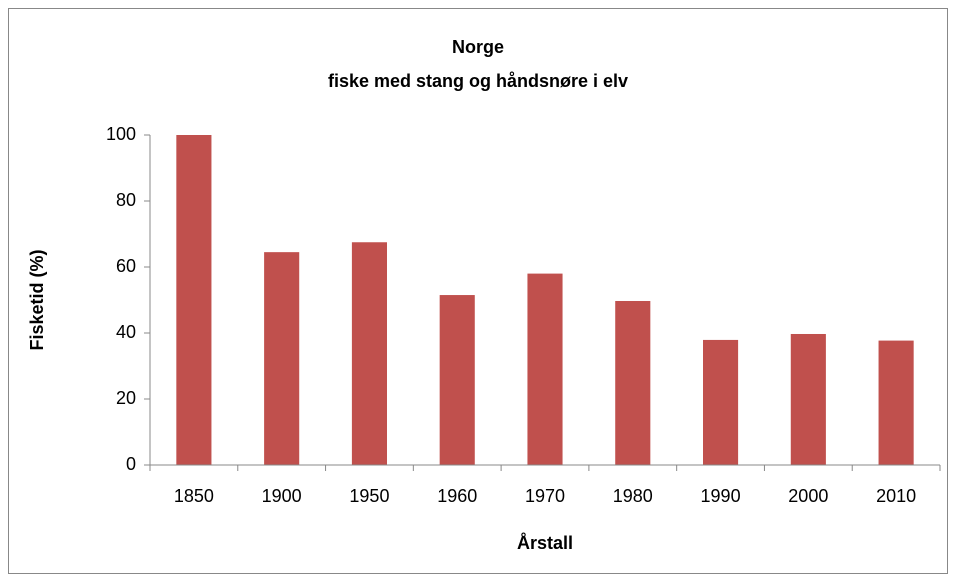  What do you see at coordinates (121, 134) in the screenshot?
I see `y-tick-label: 100` at bounding box center [121, 134].